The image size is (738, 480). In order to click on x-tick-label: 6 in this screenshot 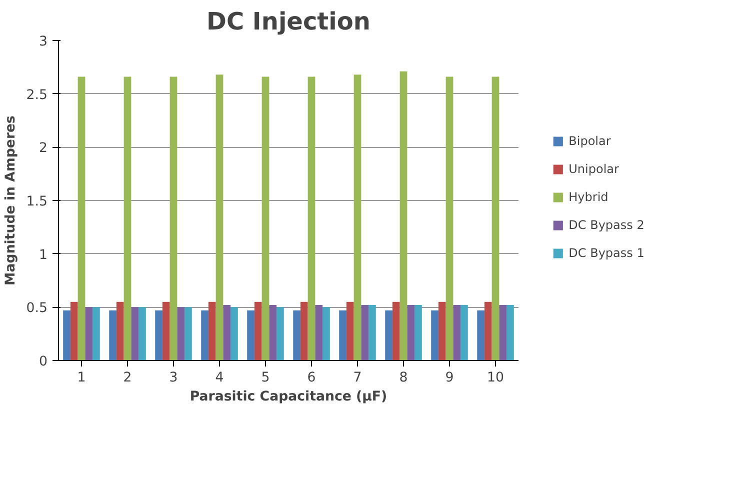, I will do `click(311, 378)`.